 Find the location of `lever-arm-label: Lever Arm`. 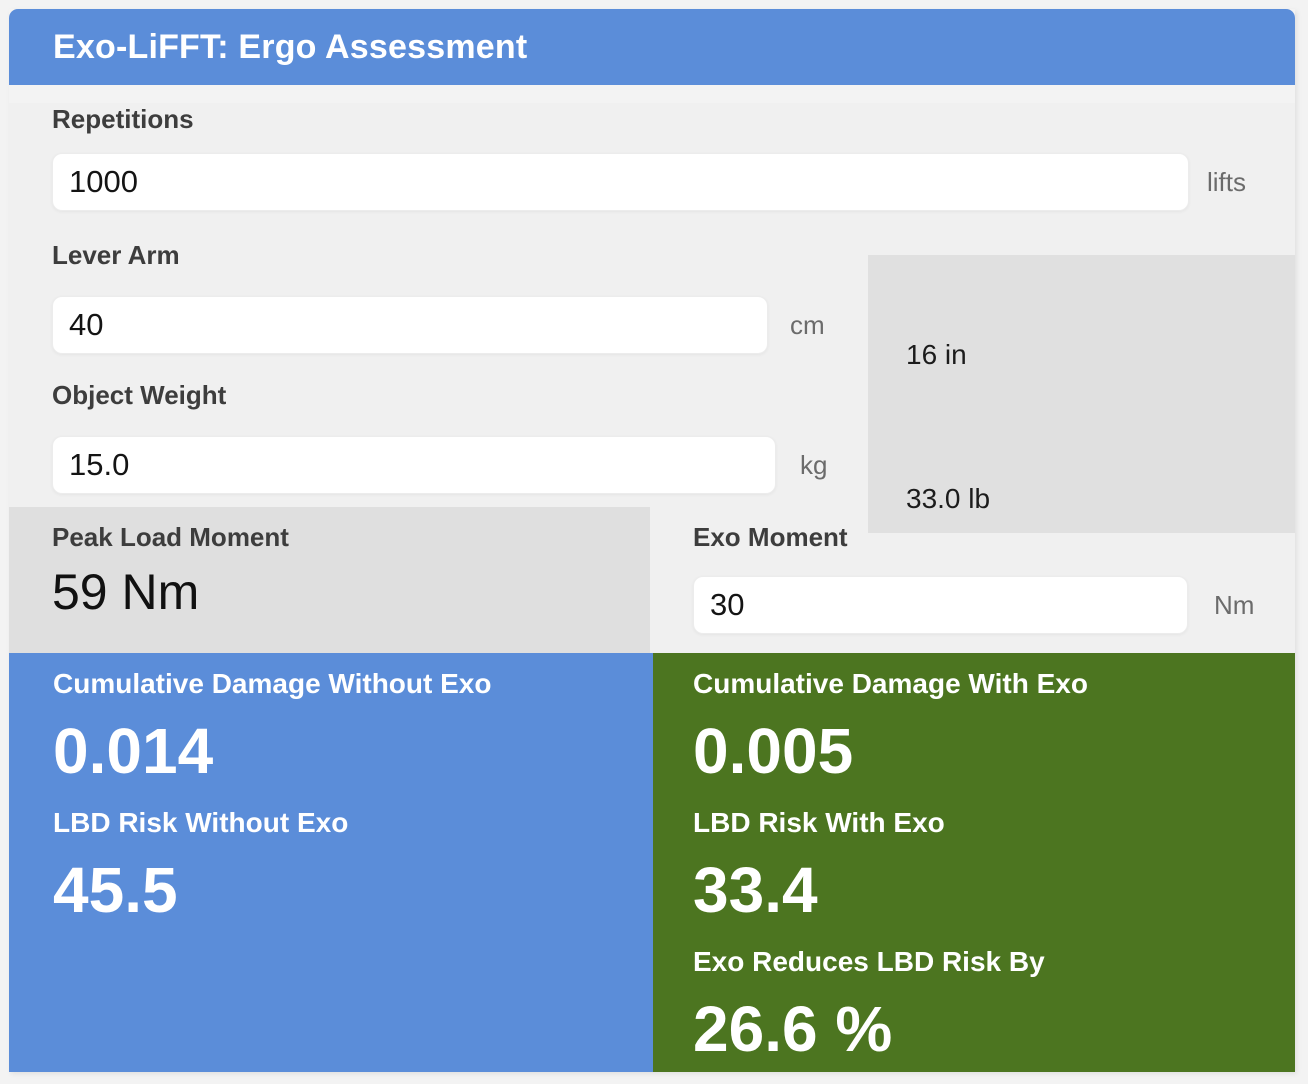

lever-arm-label: Lever Arm is located at coordinates (116, 255).